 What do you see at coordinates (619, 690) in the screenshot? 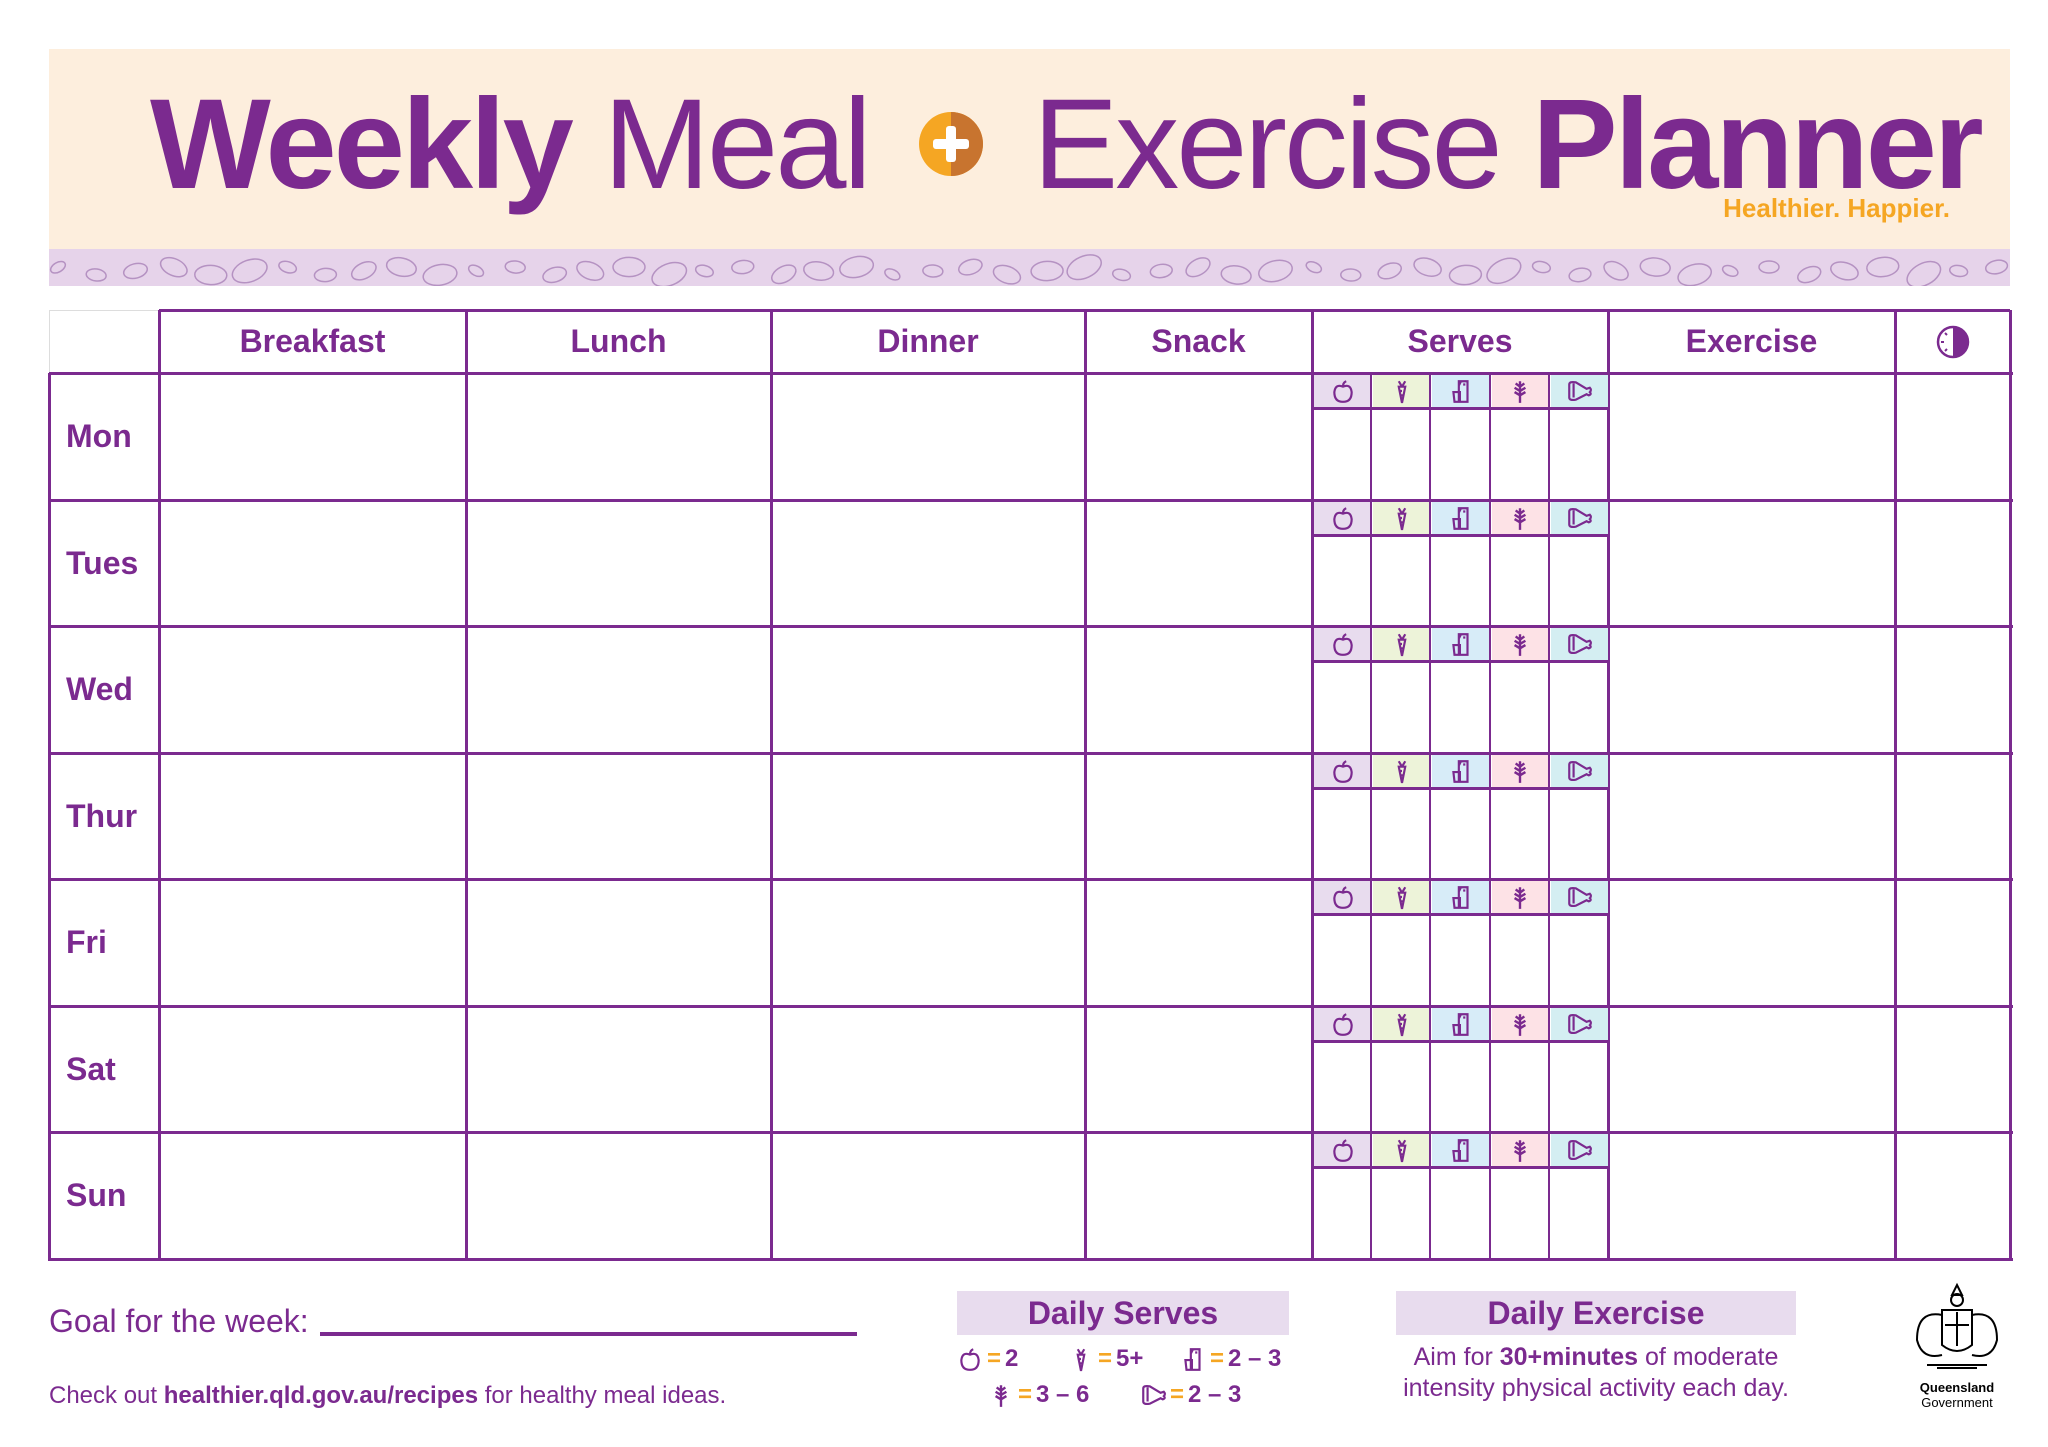
I see `wed-cell-lunch` at bounding box center [619, 690].